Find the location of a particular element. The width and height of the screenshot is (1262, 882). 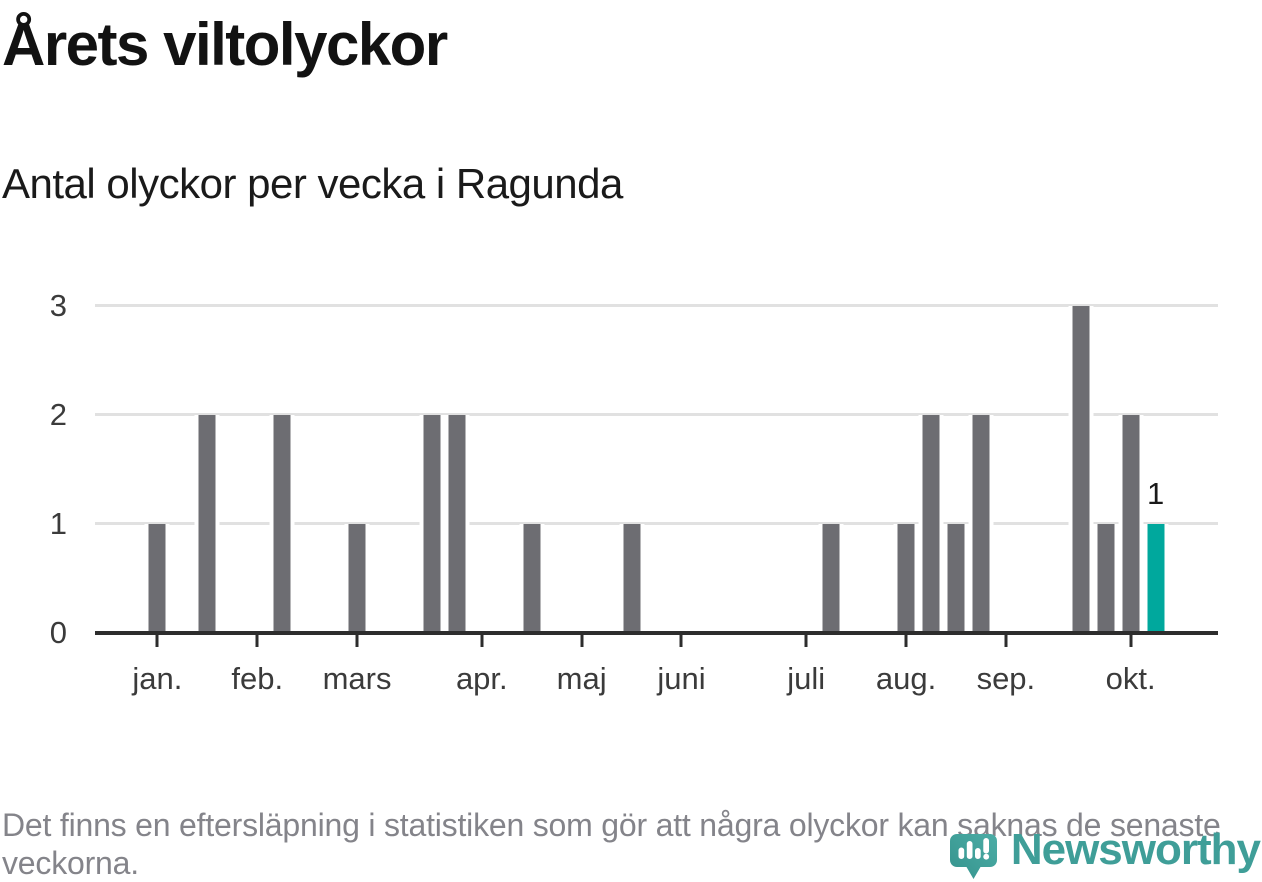

bar-value-label: 1 is located at coordinates (1155, 493).